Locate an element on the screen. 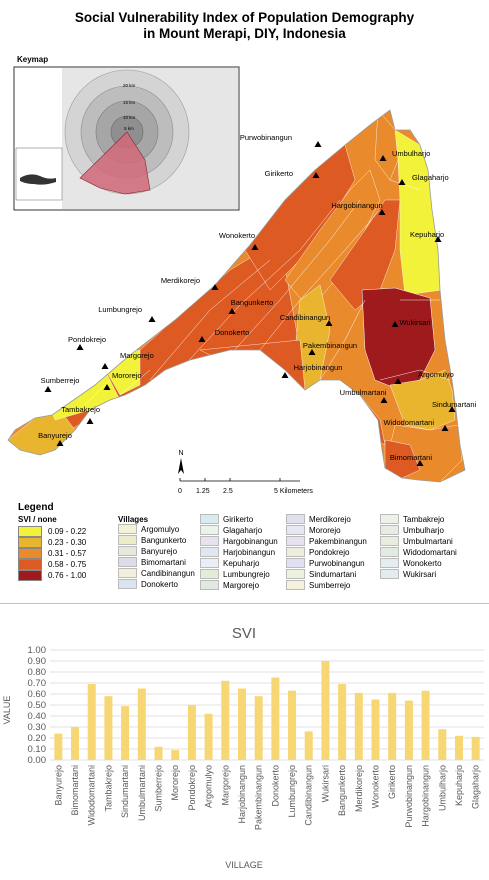 The width and height of the screenshot is (489, 880). legend-village-item: Wukirsari is located at coordinates (408, 574).